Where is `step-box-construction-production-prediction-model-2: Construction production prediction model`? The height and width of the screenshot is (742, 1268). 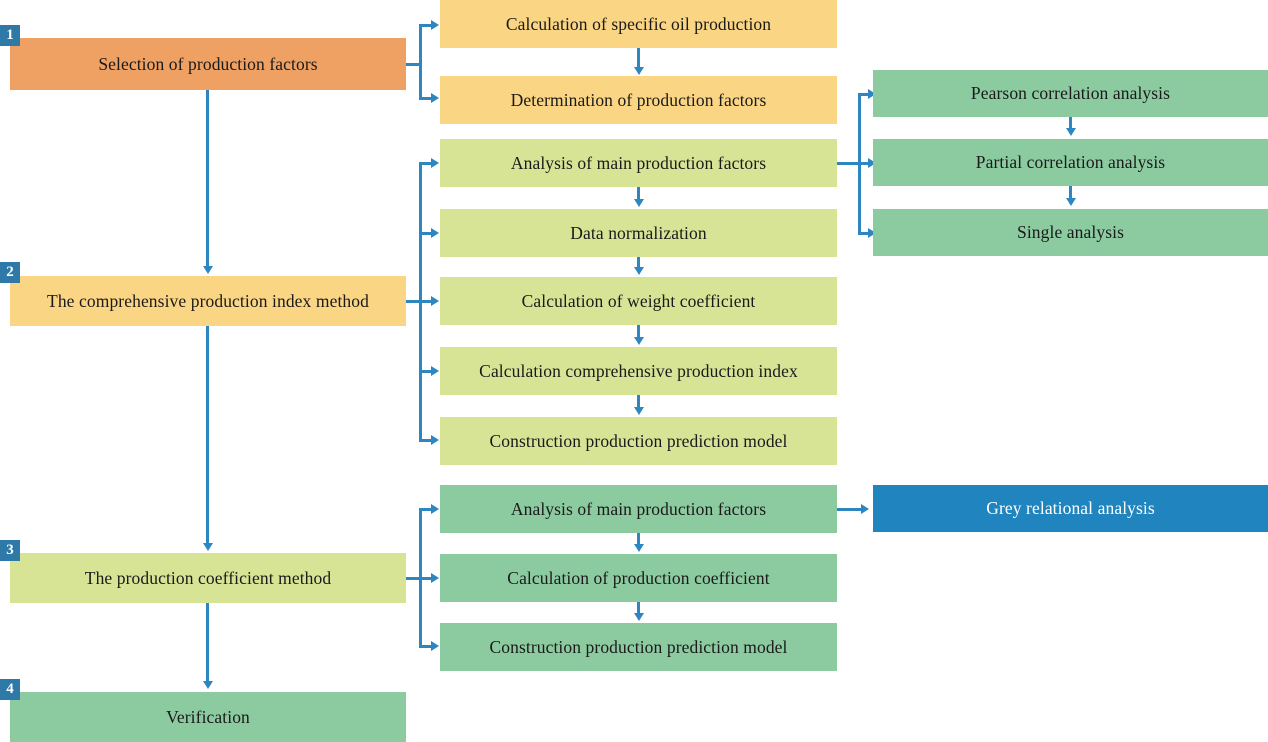
step-box-construction-production-prediction-model-2: Construction production prediction model is located at coordinates (638, 441).